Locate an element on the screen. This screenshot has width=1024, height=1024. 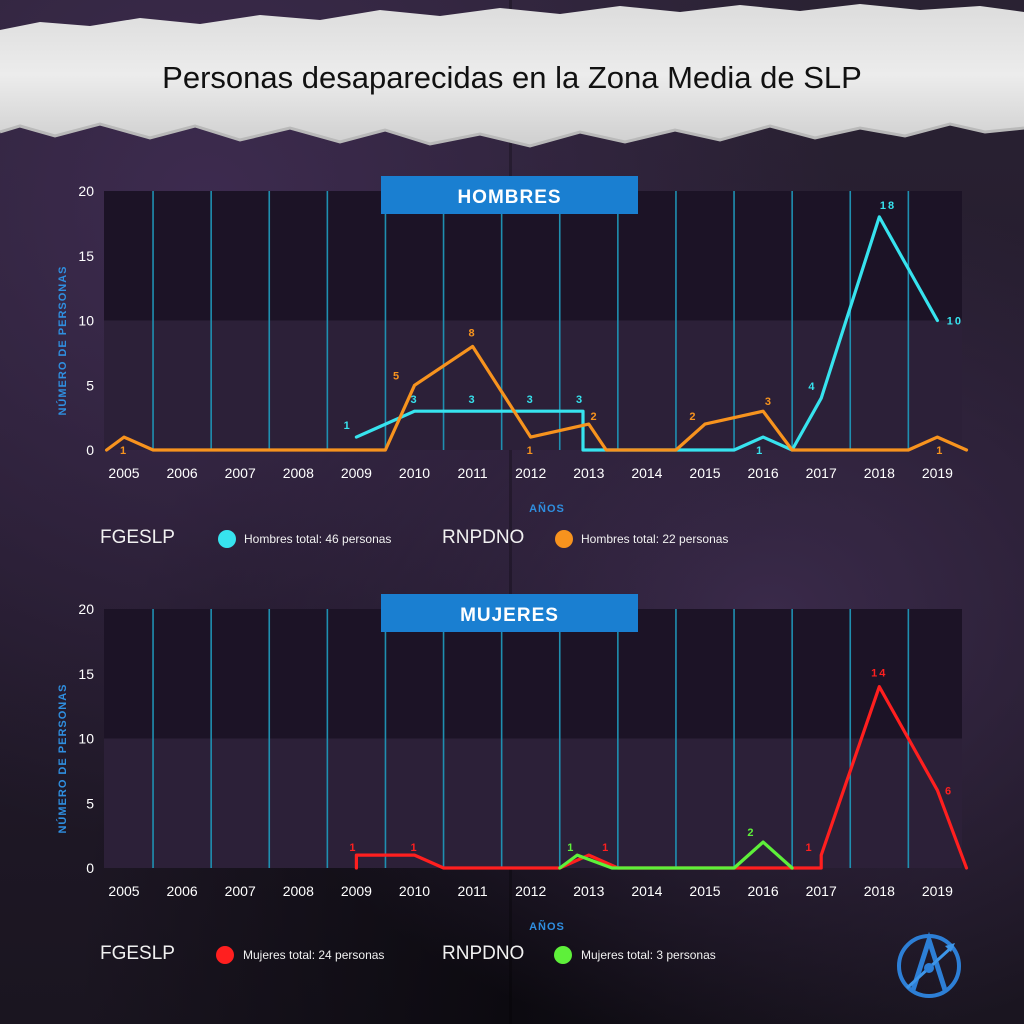
legend-dot-rnpdno-mujeres is located at coordinates (563, 955).